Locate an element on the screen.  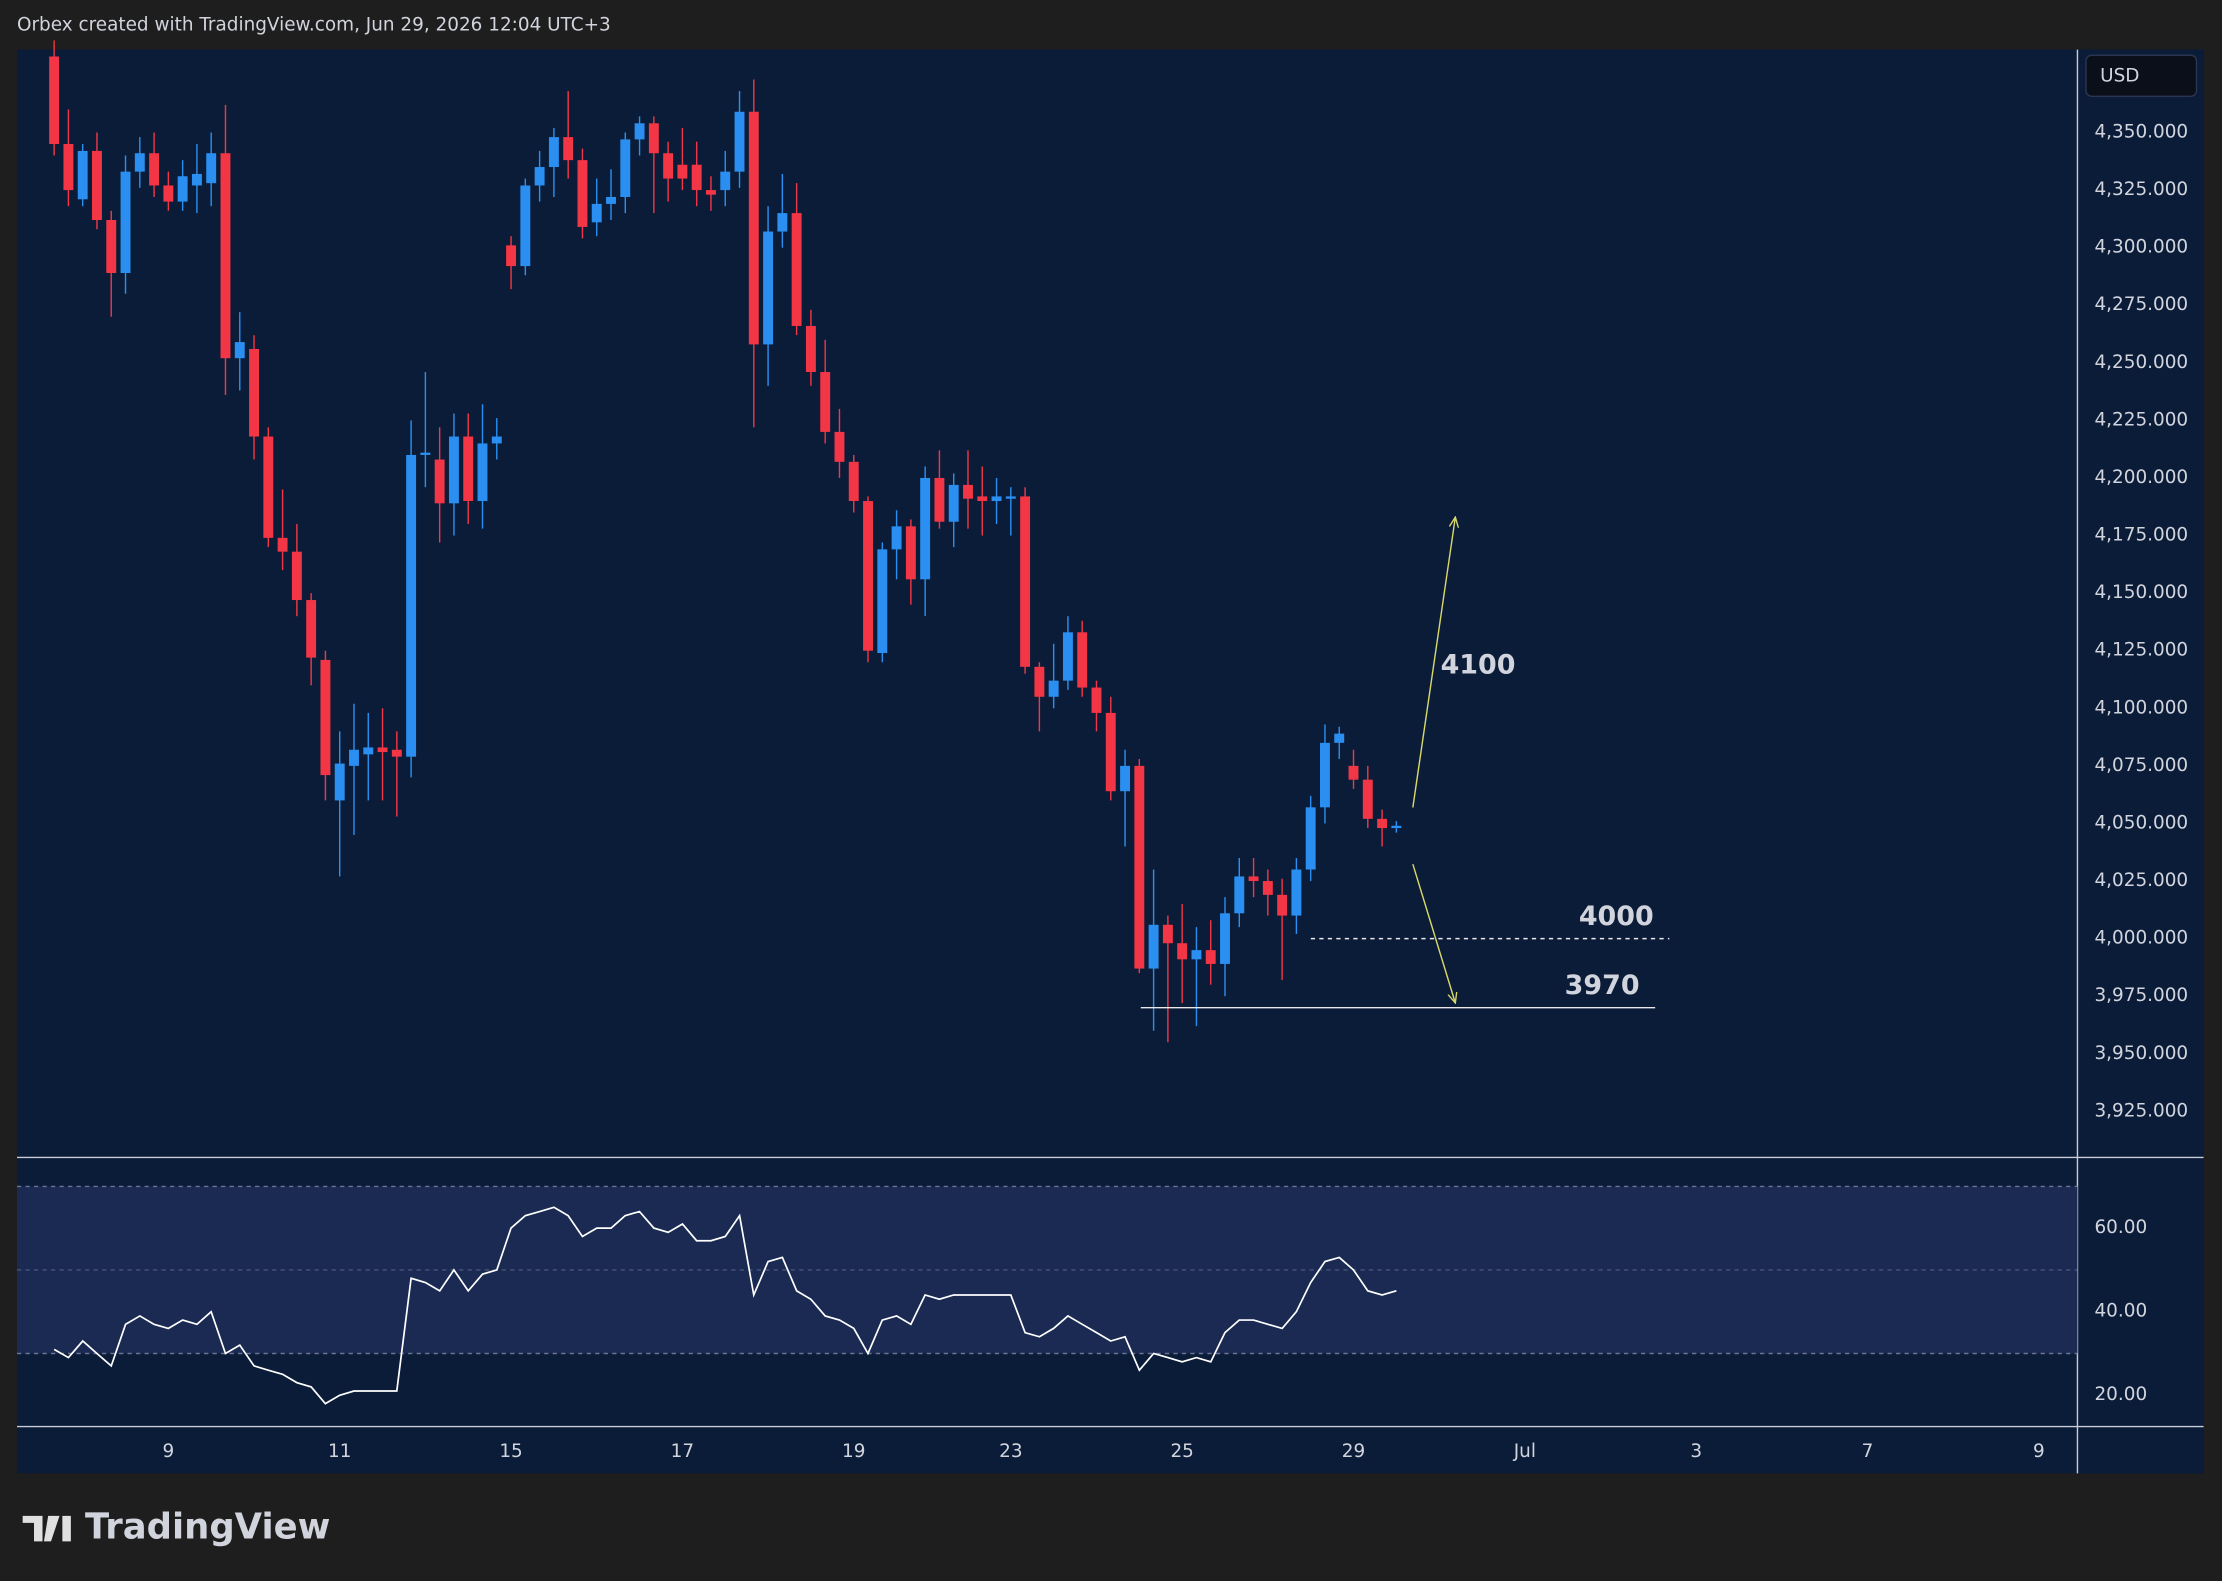
x-tick-label: 25 is located at coordinates (1181, 1451).